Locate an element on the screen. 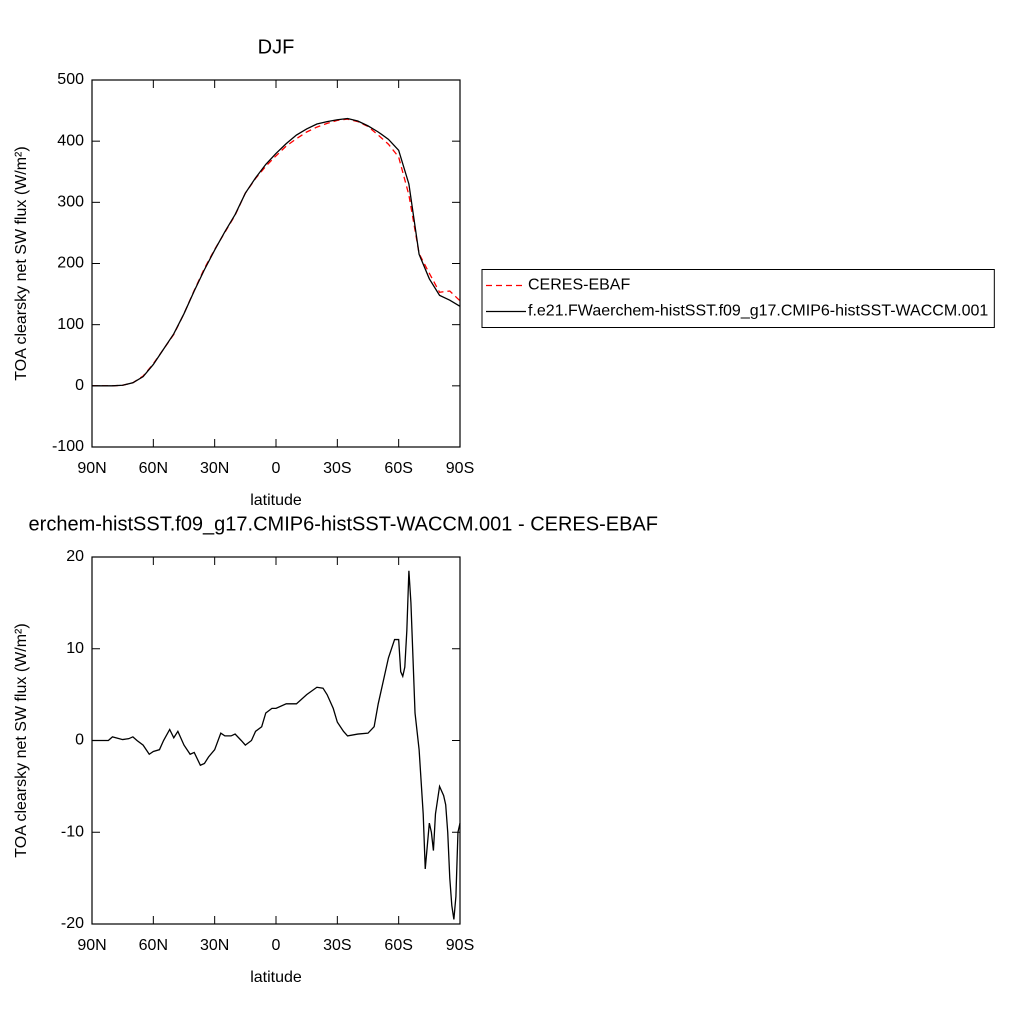 This screenshot has height=1024, width=1024. y-tick-label: -10 is located at coordinates (72, 831).